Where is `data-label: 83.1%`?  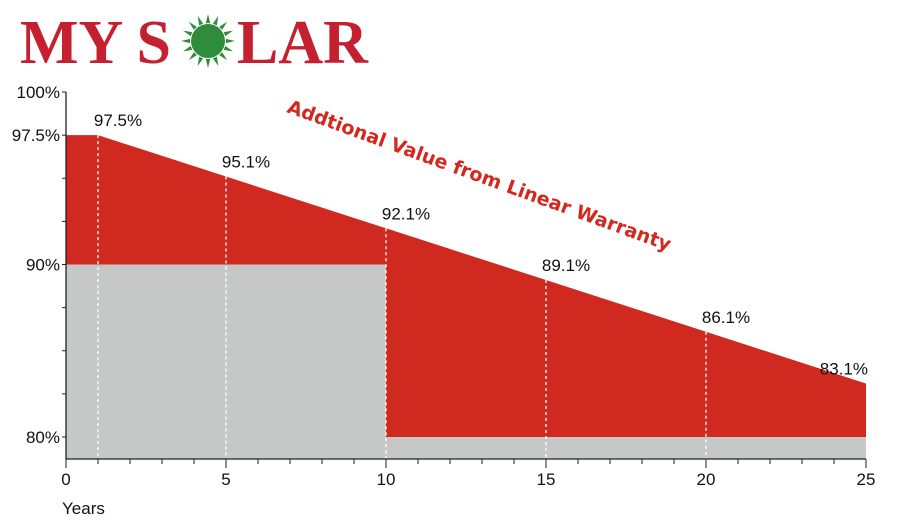
data-label: 83.1% is located at coordinates (844, 369).